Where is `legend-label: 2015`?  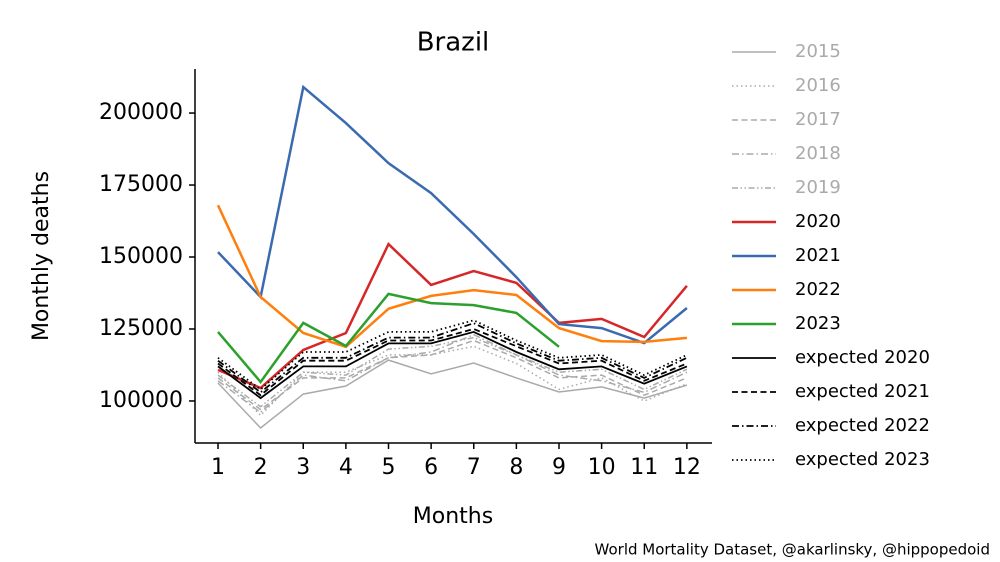 legend-label: 2015 is located at coordinates (818, 51).